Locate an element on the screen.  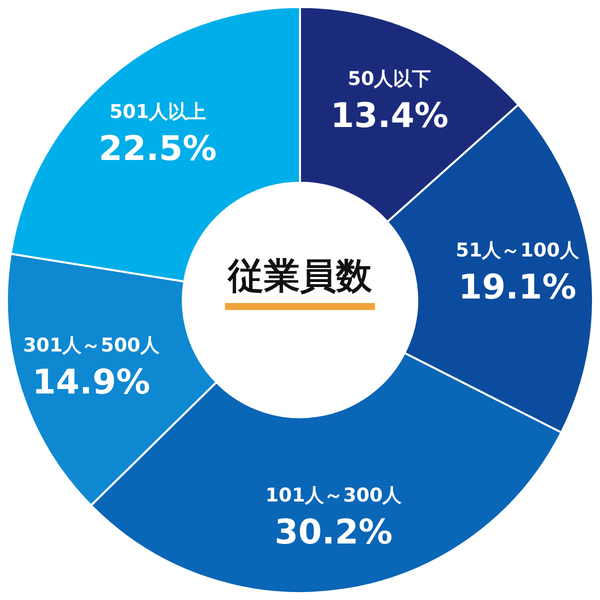
slice-label: 50人以下 is located at coordinates (390, 79).